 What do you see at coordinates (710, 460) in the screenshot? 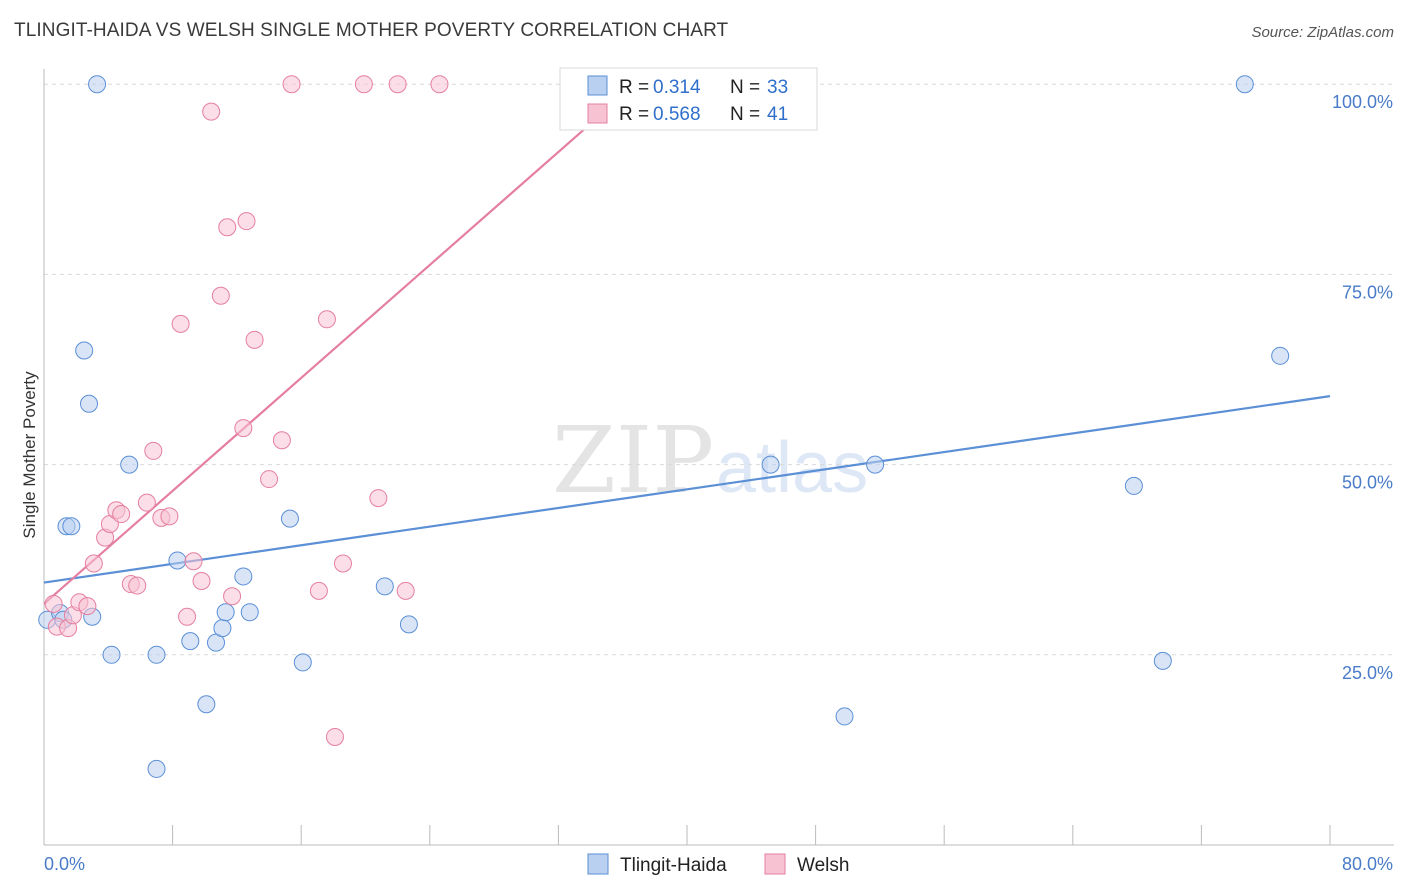
I see `watermark: ZIP atlas` at bounding box center [710, 460].